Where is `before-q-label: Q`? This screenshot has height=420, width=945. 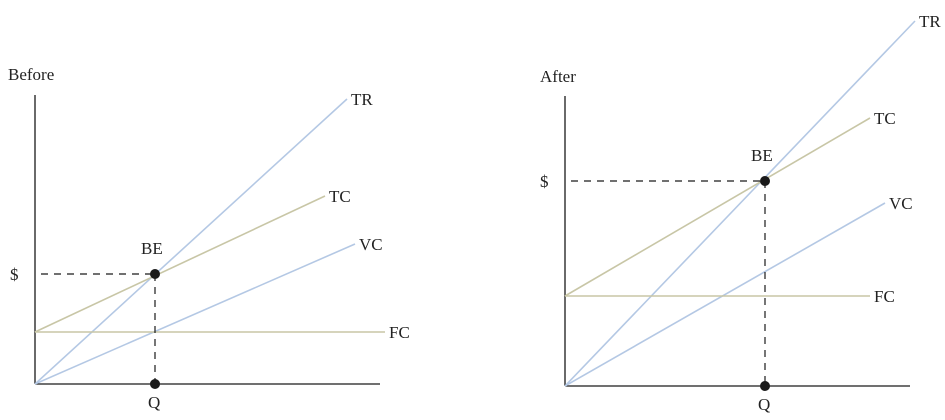 before-q-label: Q is located at coordinates (154, 402).